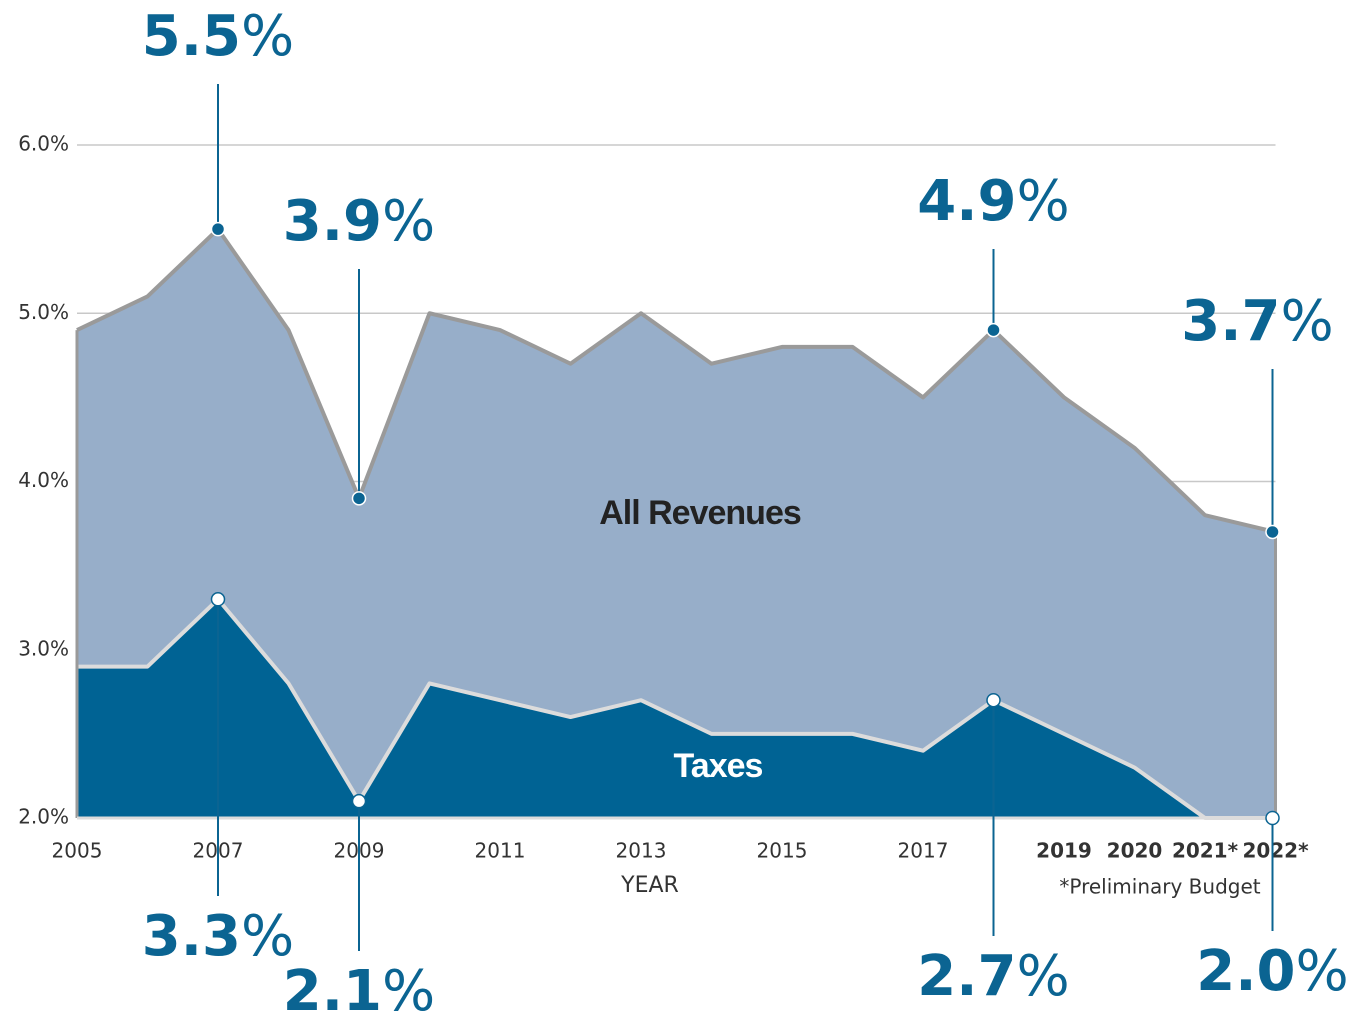 This screenshot has height=1020, width=1355. Describe the element at coordinates (1275, 851) in the screenshot. I see `x-tick-label: 2022*` at that location.